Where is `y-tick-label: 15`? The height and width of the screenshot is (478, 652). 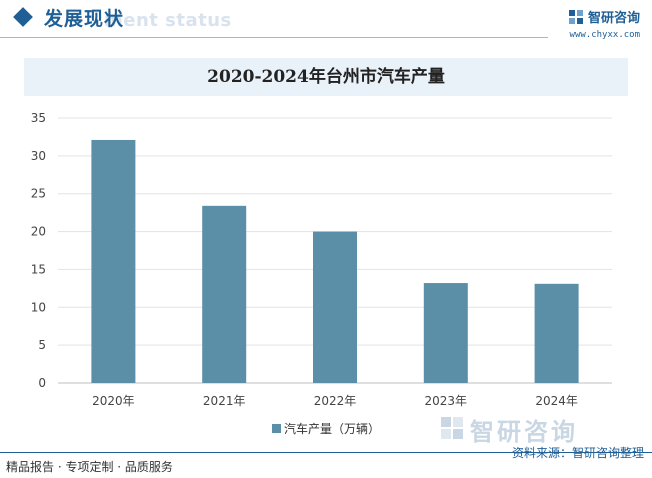
y-tick-label: 15 is located at coordinates (38, 269).